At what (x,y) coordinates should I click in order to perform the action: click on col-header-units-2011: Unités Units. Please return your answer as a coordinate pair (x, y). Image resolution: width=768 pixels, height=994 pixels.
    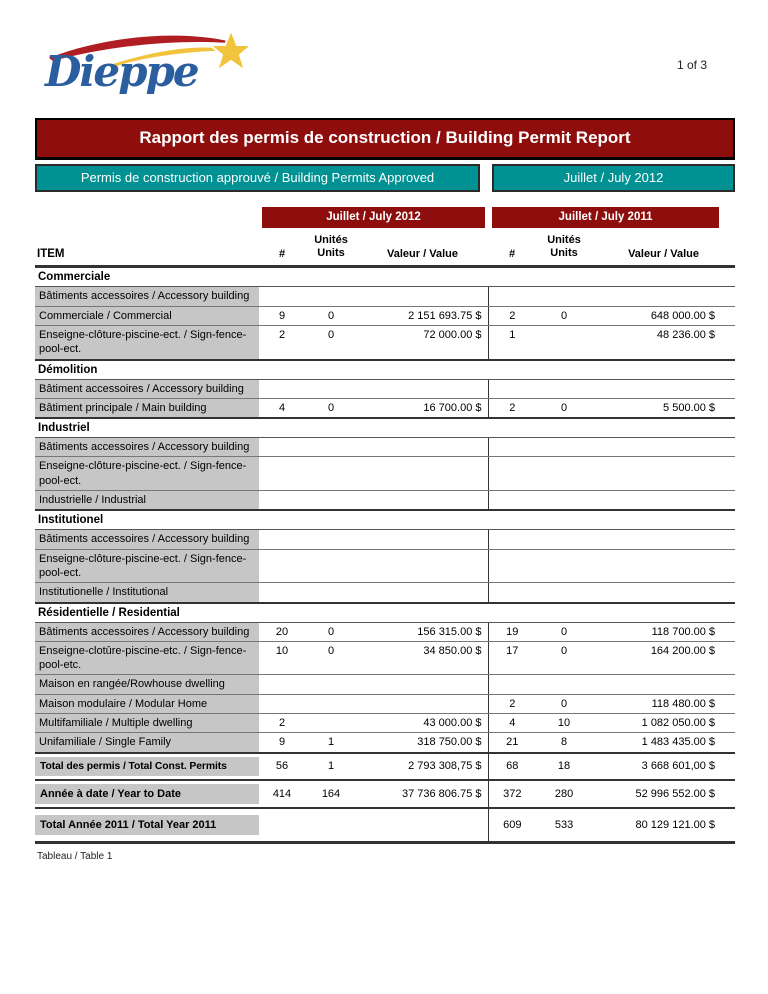
    Looking at the image, I should click on (564, 247).